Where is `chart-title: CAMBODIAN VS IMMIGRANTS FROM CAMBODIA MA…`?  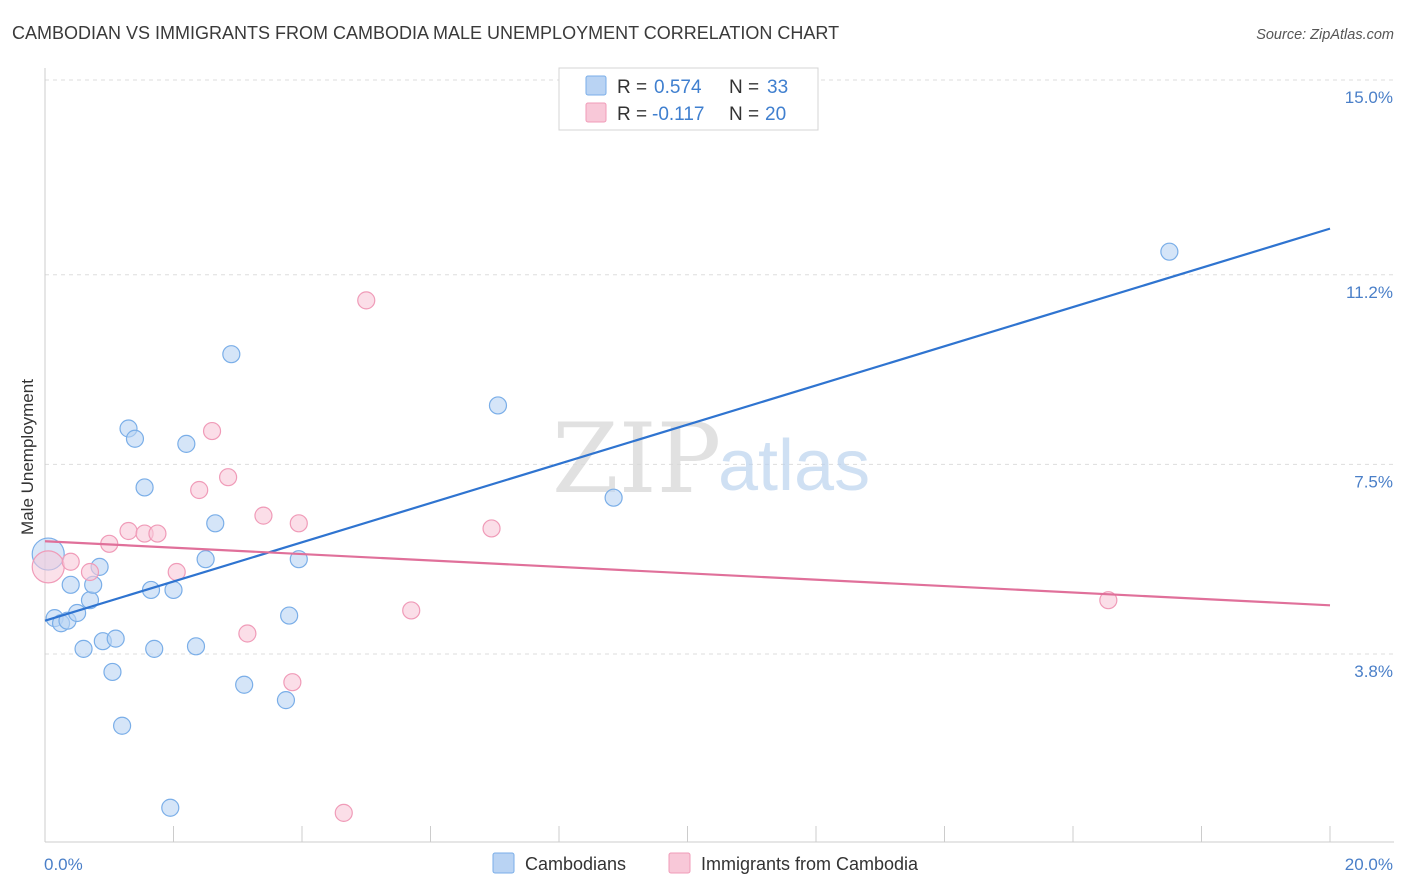 chart-title: CAMBODIAN VS IMMIGRANTS FROM CAMBODIA MA… is located at coordinates (425, 33).